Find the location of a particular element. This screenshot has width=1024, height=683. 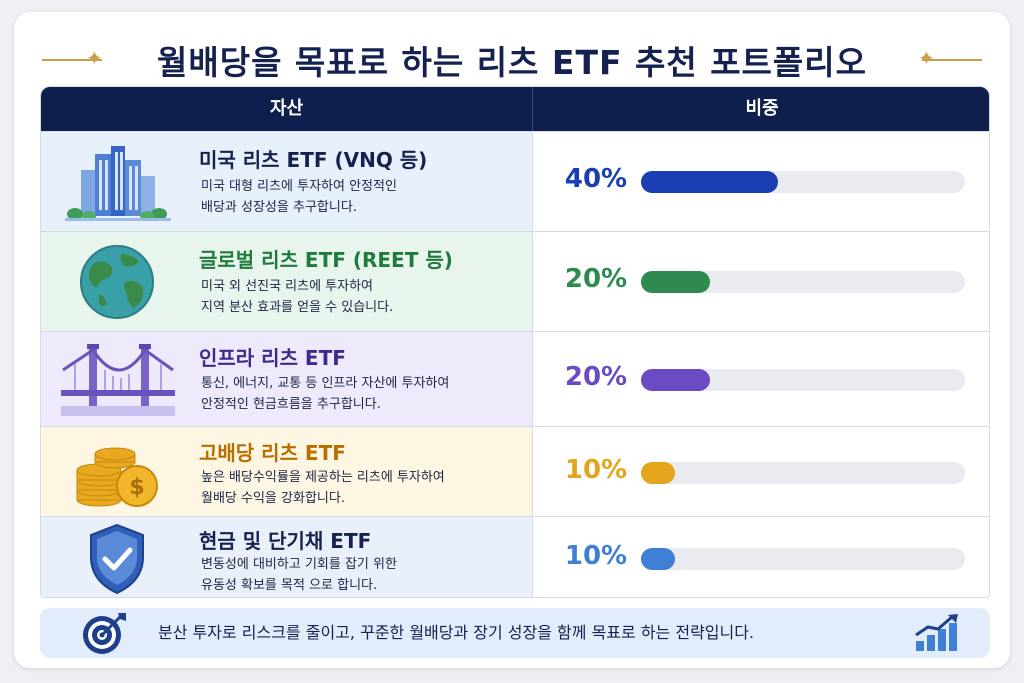

asset-title: 인프라 리츠 ETF is located at coordinates (272, 358).